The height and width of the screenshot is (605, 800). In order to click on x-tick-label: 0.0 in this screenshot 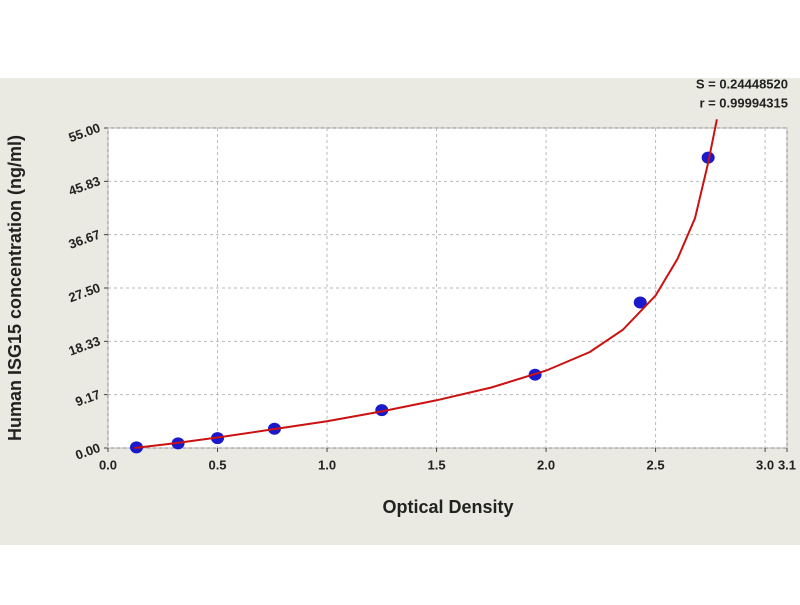, I will do `click(108, 464)`.